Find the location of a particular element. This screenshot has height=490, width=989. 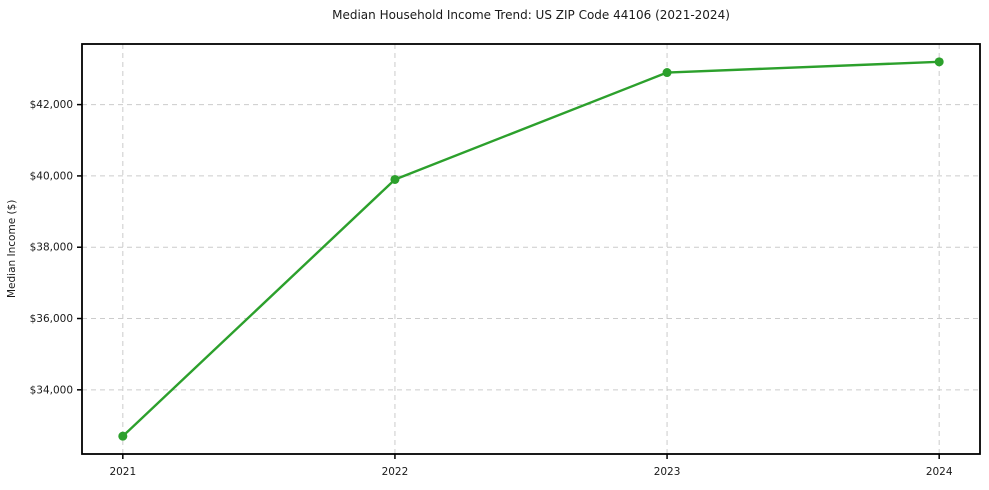

y-tick-label: $34,000 is located at coordinates (51, 390).